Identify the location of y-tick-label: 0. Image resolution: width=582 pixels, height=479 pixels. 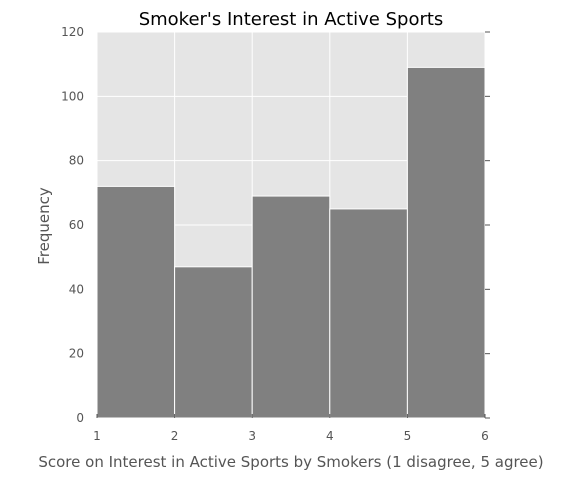
(80, 418).